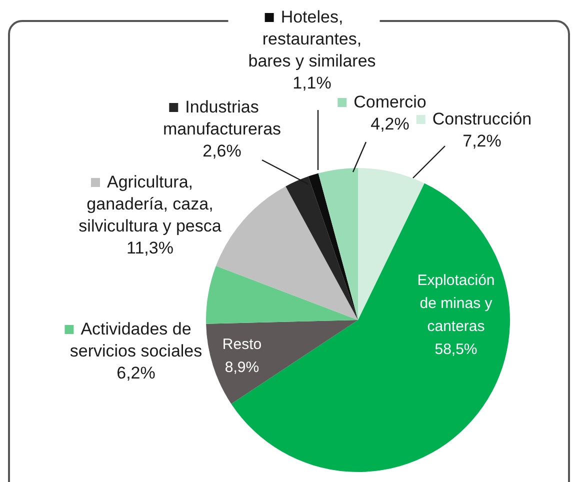  Describe the element at coordinates (482, 141) in the screenshot. I see `data-label: 7,2%` at that location.